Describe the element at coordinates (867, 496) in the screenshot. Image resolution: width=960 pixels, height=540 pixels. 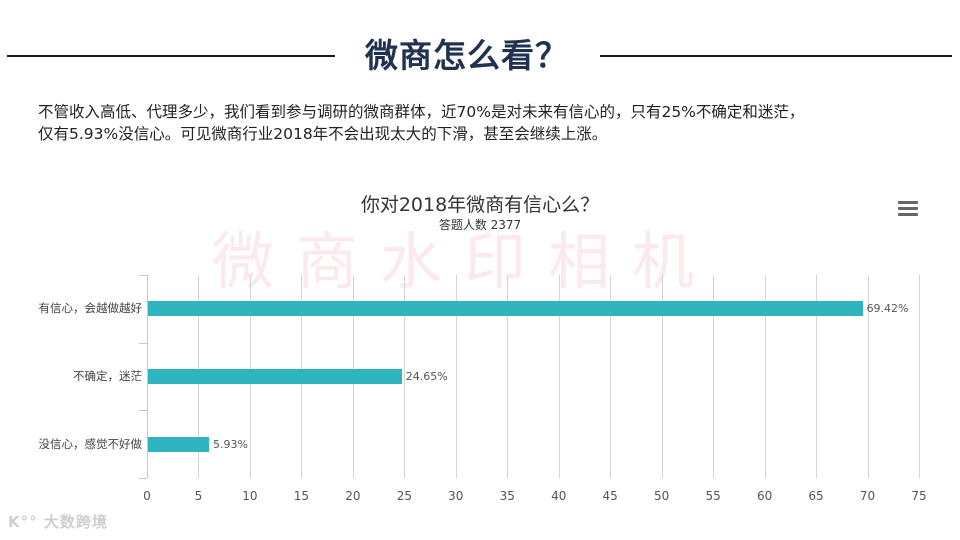
I see `x-axis-tick-label: 70` at that location.